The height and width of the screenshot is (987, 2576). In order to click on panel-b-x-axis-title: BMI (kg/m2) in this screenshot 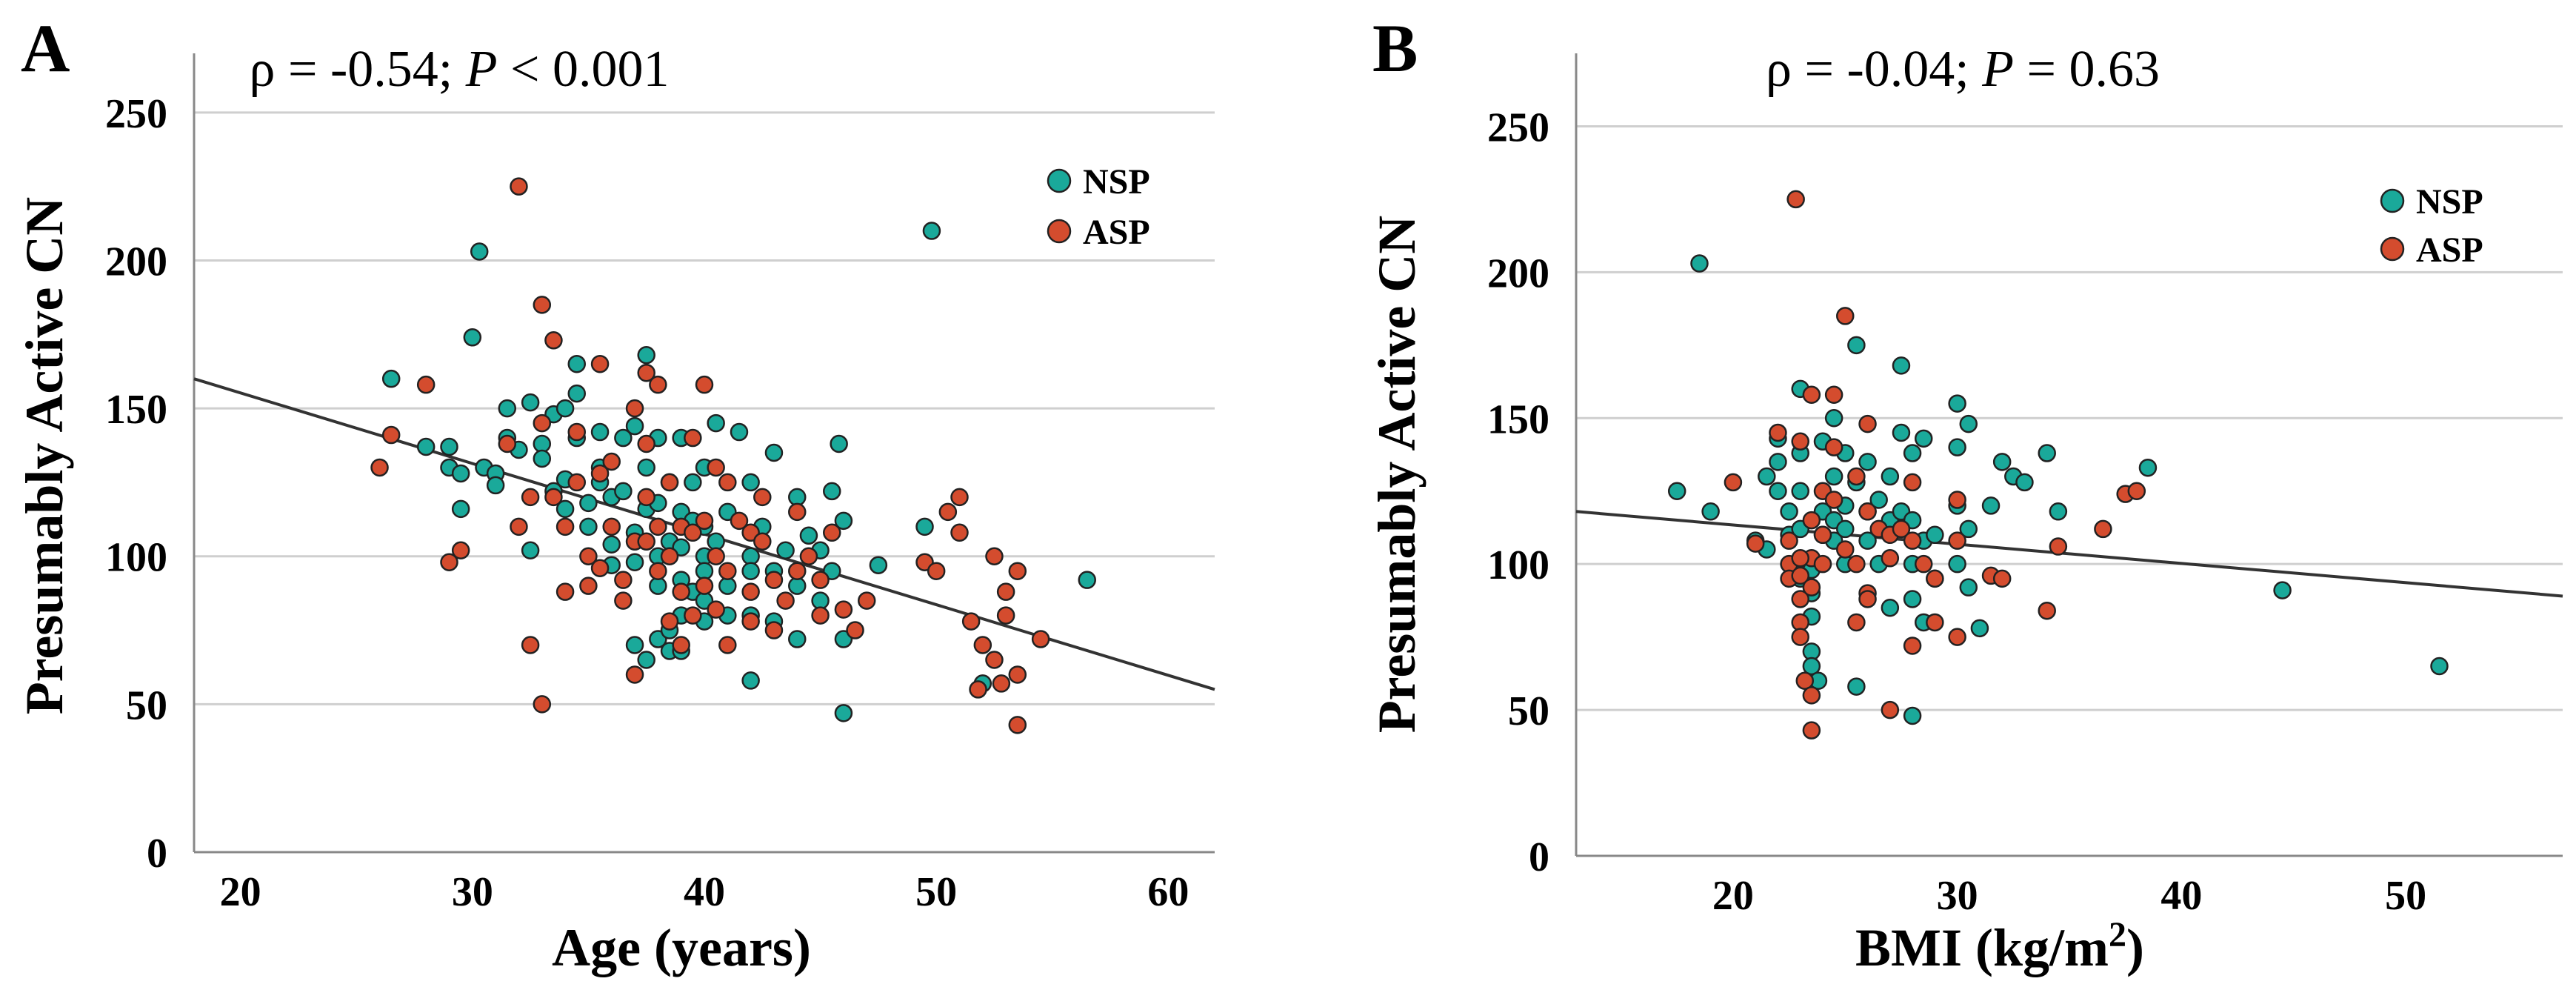, I will do `click(1999, 946)`.